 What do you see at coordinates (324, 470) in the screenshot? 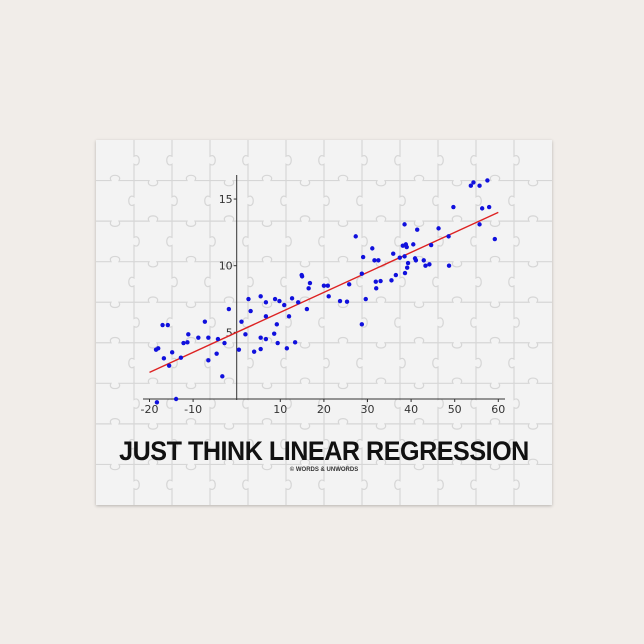
I see `copyright-credit: © WORDS & UNWORDS` at bounding box center [324, 470].